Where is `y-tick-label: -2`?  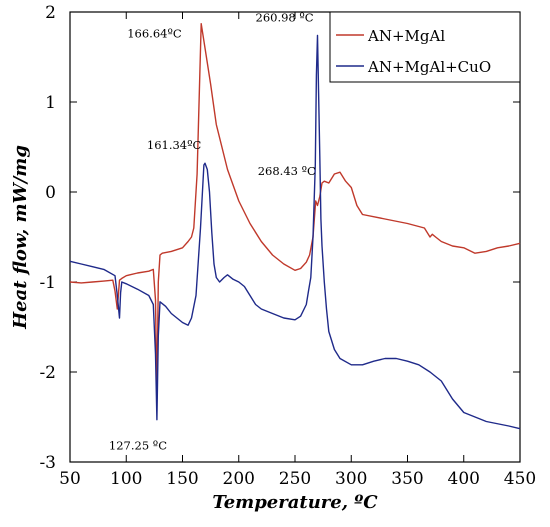 y-tick-label: -2 is located at coordinates (47, 373).